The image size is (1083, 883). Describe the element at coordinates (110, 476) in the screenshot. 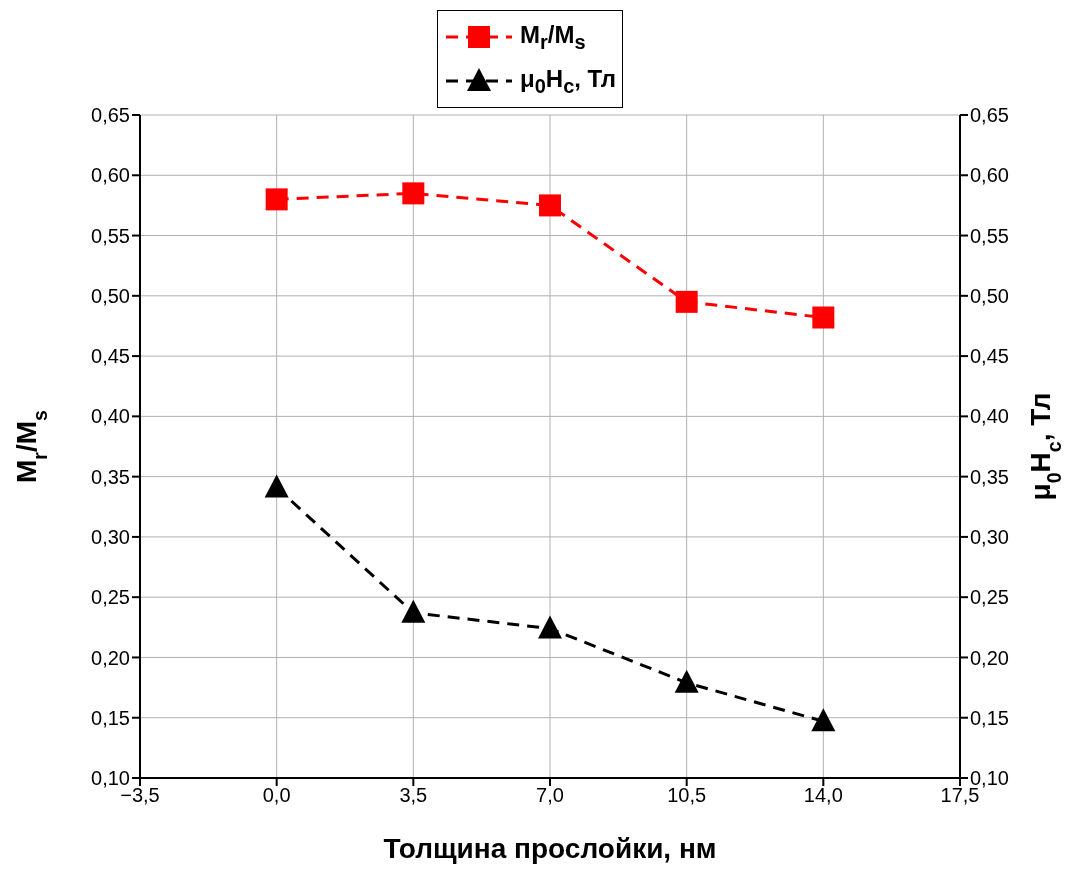

I see `y-tick-label: 0,35` at that location.